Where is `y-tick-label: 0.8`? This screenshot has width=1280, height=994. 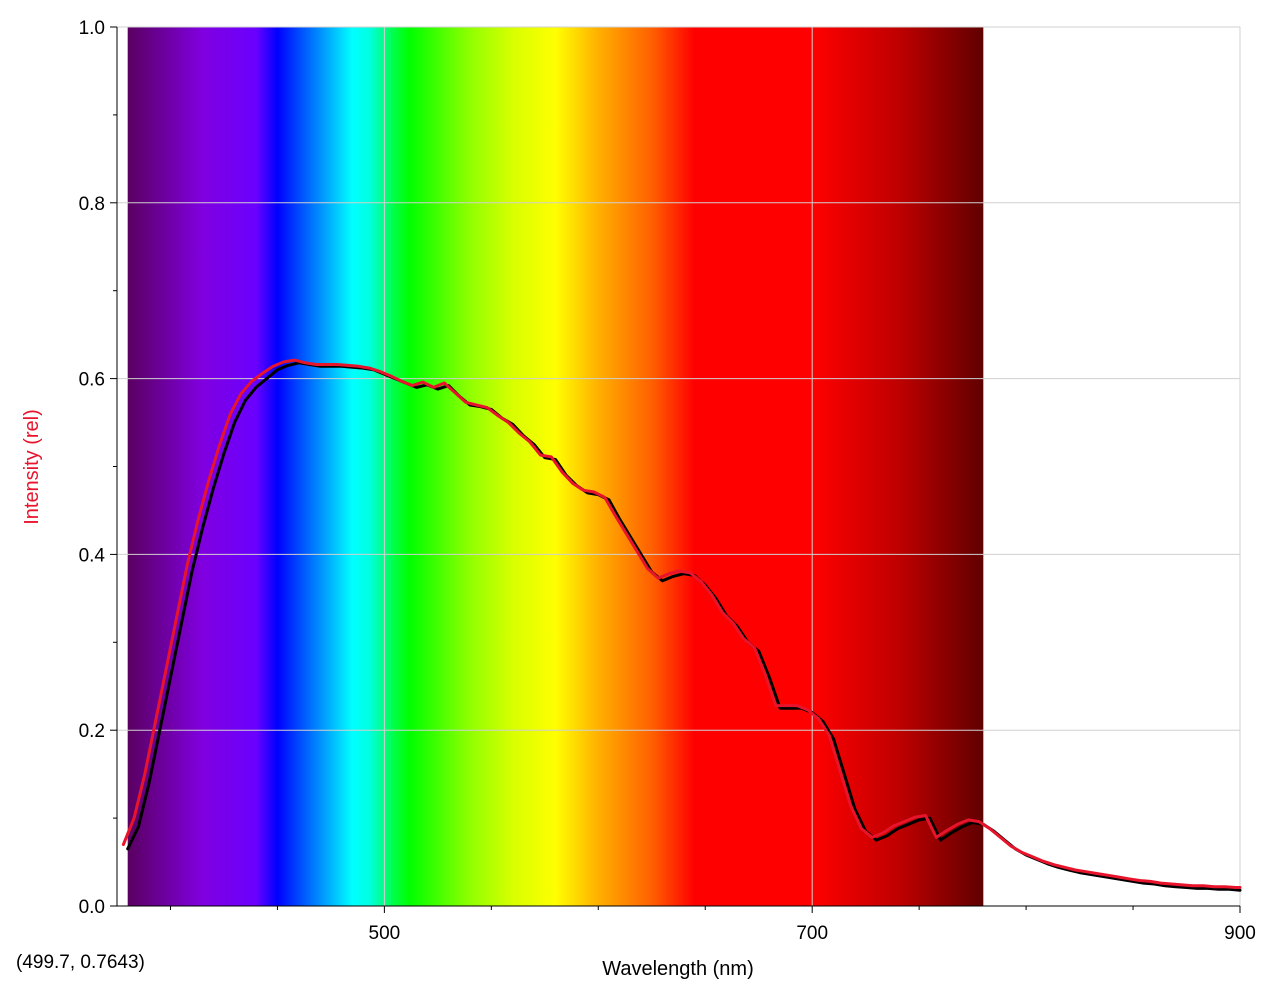 y-tick-label: 0.8 is located at coordinates (92, 204).